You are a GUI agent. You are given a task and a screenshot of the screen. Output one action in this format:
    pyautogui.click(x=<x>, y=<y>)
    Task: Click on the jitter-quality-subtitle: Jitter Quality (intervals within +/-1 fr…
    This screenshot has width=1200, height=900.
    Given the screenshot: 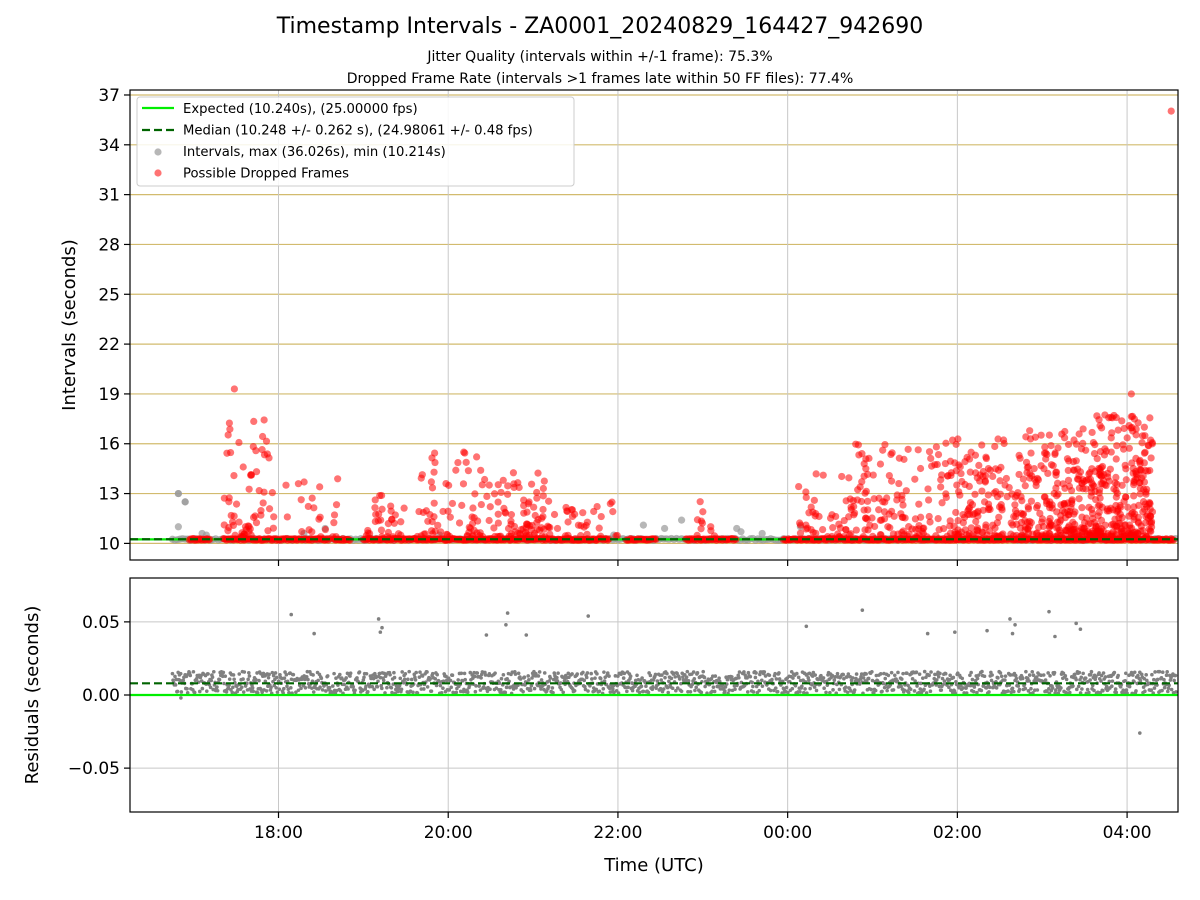 What is the action you would take?
    pyautogui.click(x=600, y=57)
    